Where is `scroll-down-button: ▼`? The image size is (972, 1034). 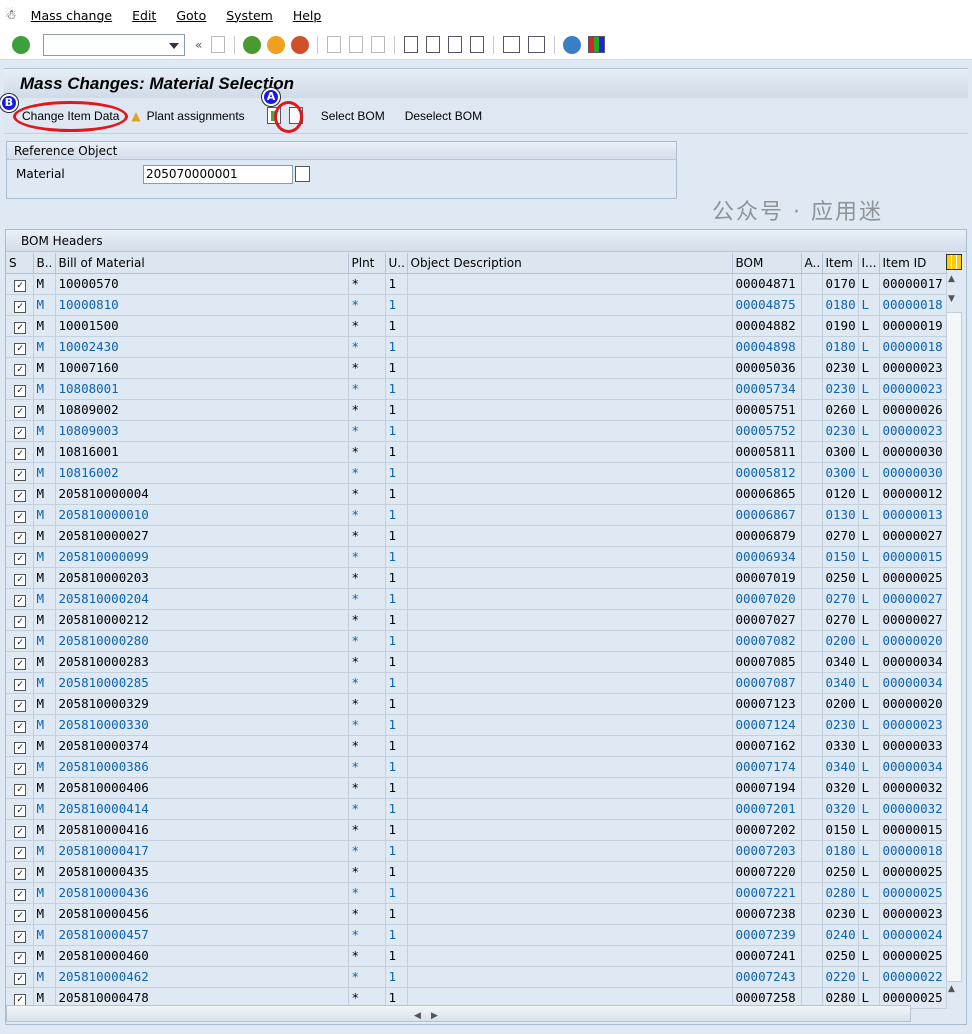
scroll-down-button: ▼ is located at coordinates (951, 299).